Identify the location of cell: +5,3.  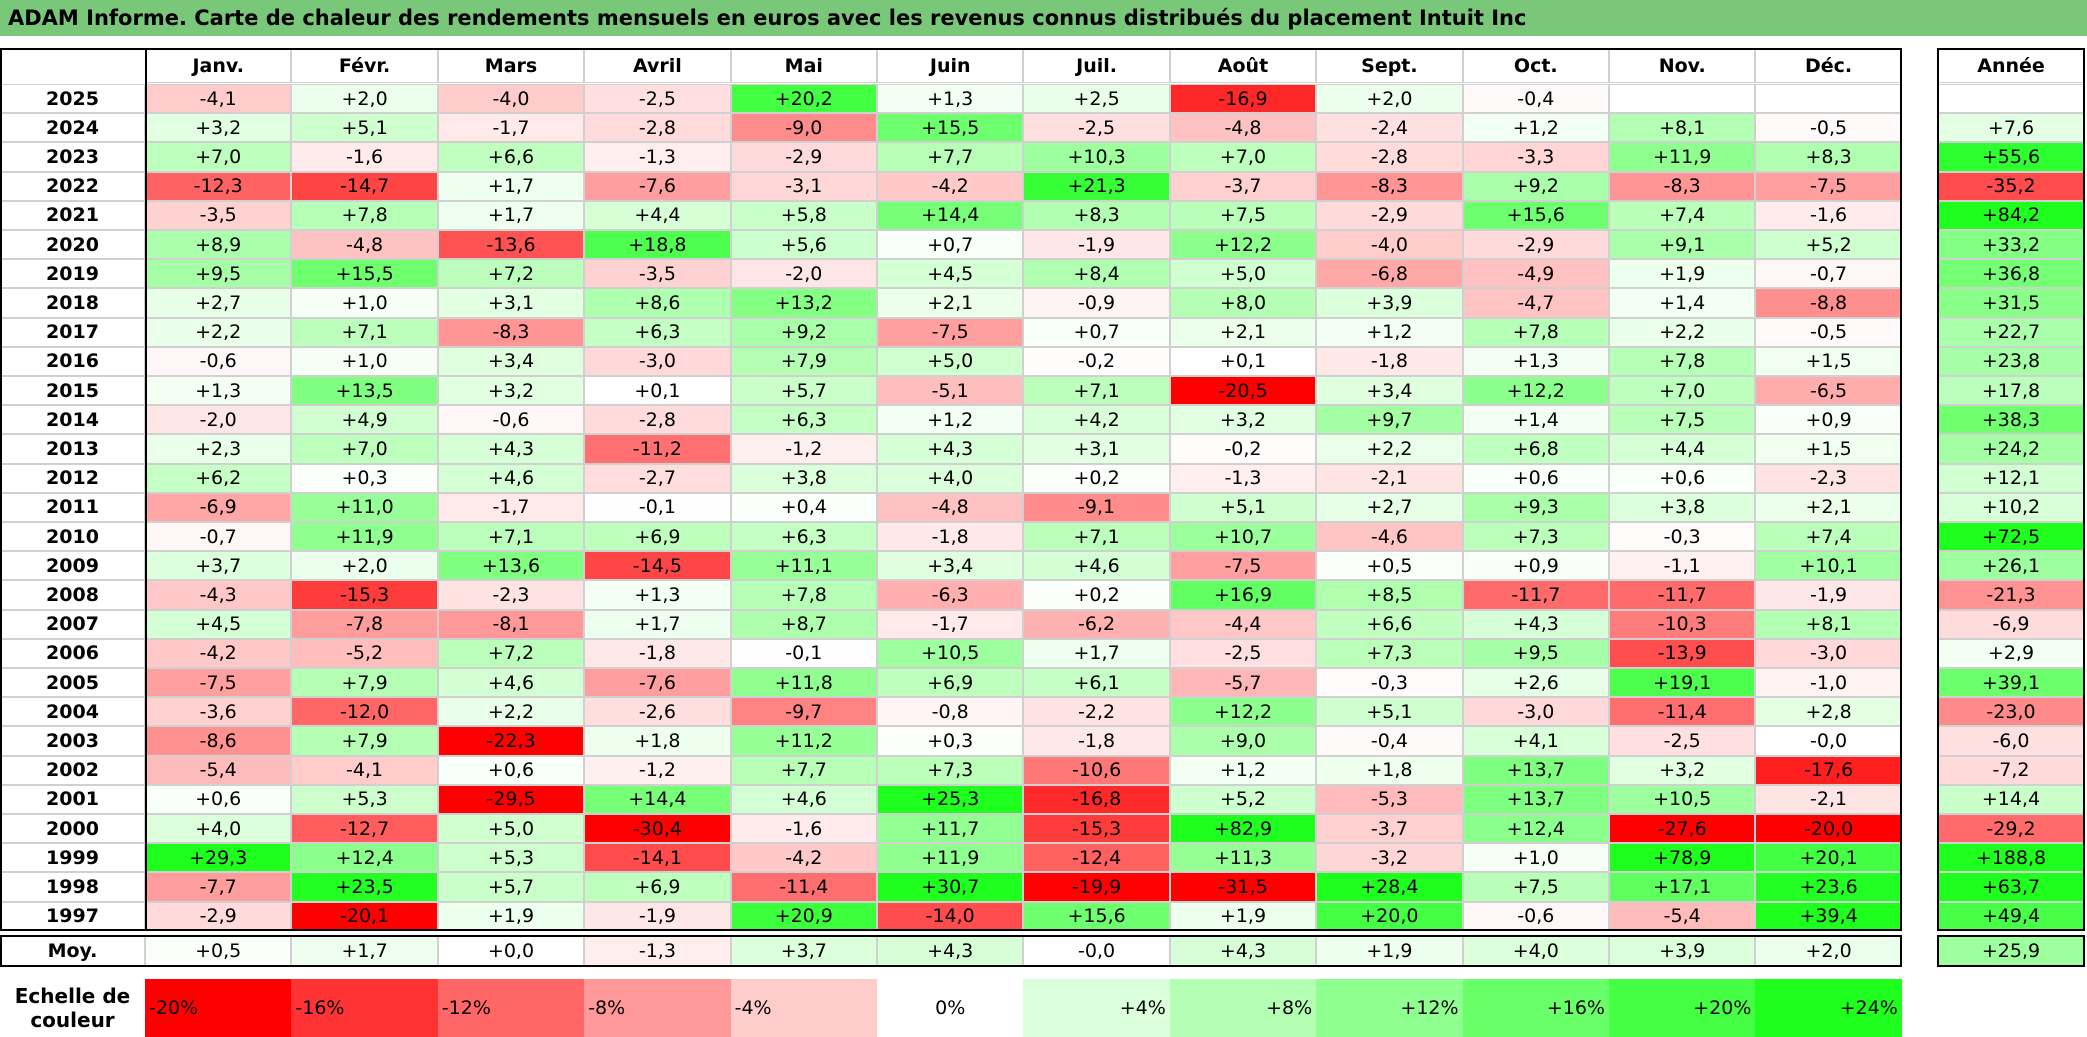
(364, 799).